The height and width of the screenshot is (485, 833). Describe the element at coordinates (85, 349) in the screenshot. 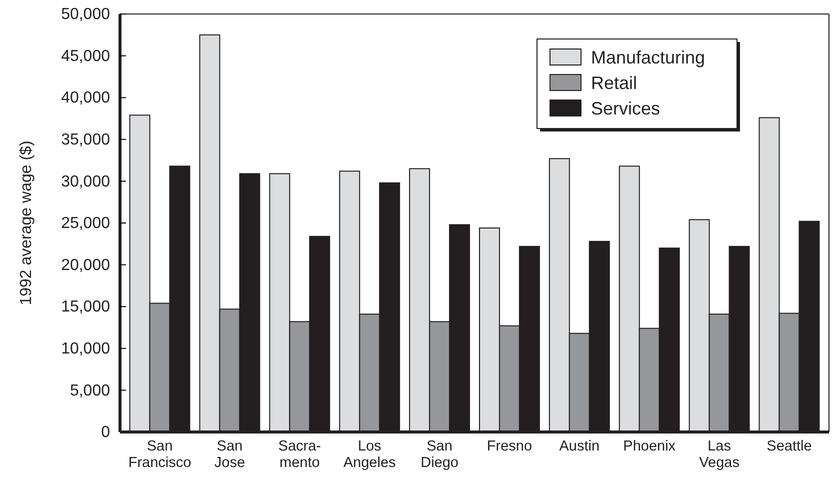

I see `y-tick-label: 10,000` at that location.